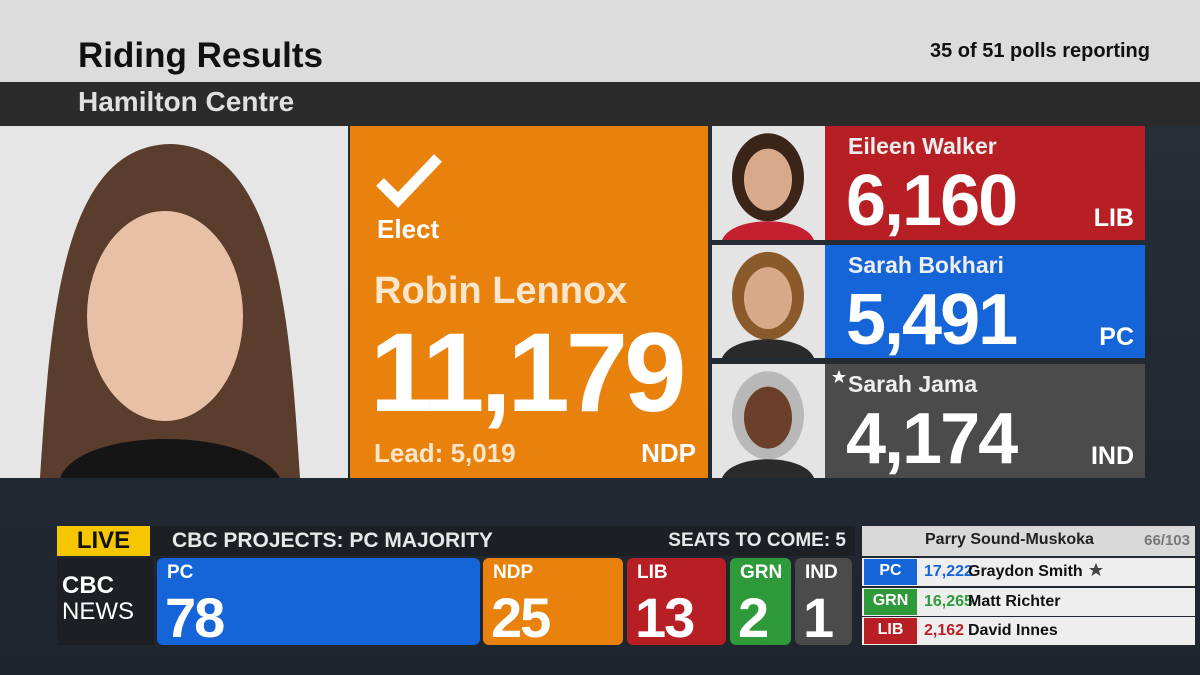 This screenshot has width=1200, height=675. Describe the element at coordinates (1013, 630) in the screenshot. I see `row-name: David Innes` at that location.